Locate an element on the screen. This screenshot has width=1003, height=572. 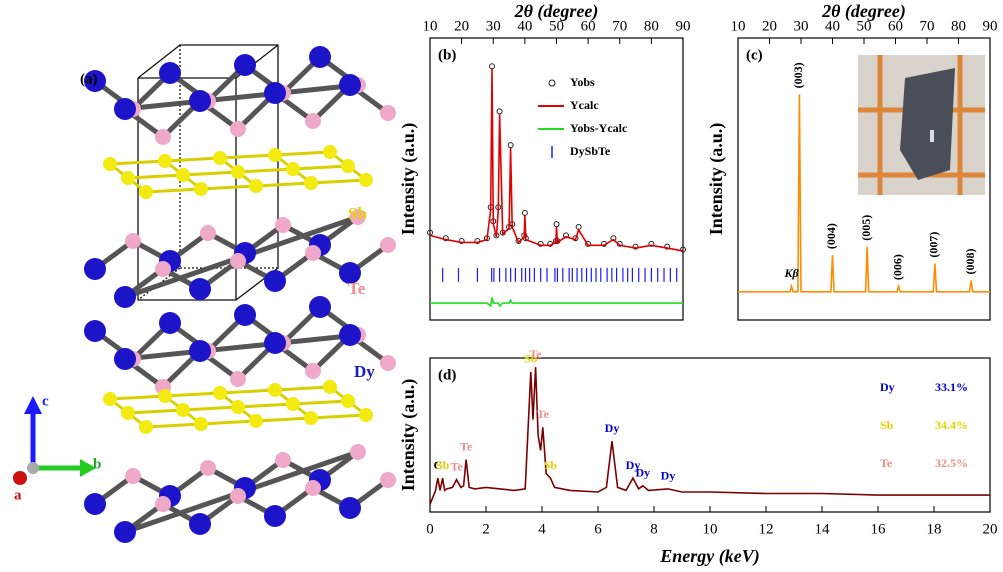
annotation: (004) is located at coordinates (831, 236).